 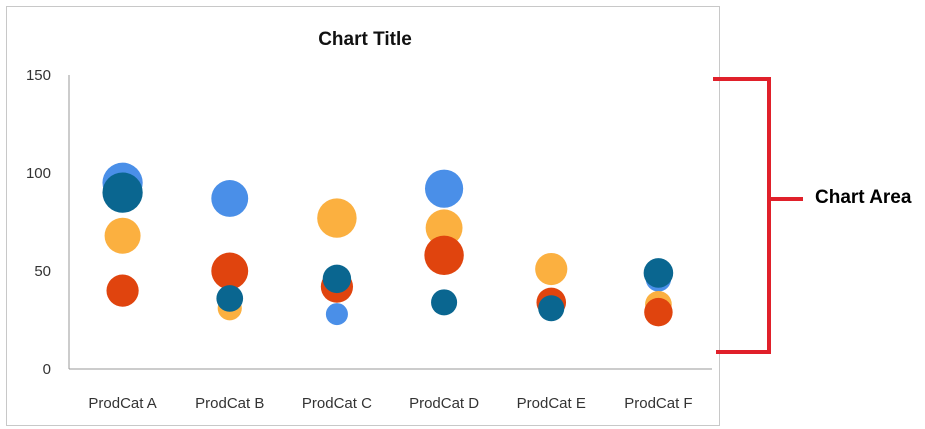 What do you see at coordinates (38, 173) in the screenshot?
I see `y-tick-label: 100` at bounding box center [38, 173].